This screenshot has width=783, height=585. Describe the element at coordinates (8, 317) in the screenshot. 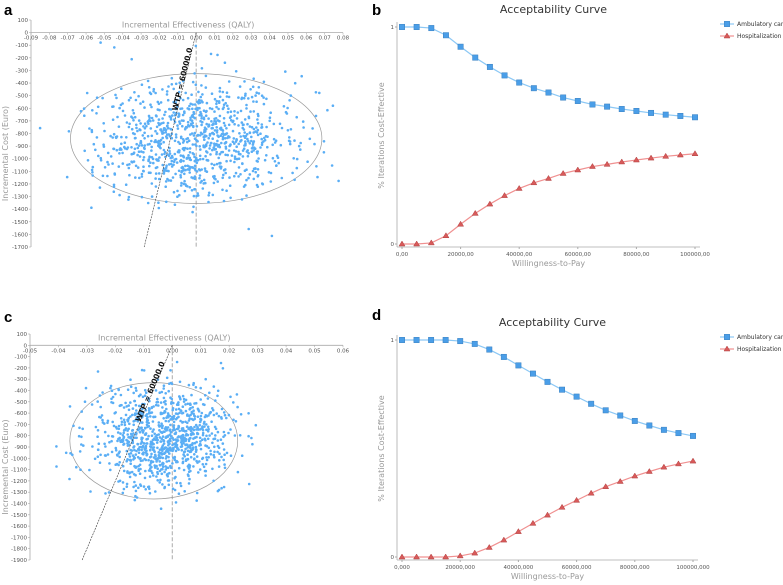

I see `panel-label-c: c` at that location.